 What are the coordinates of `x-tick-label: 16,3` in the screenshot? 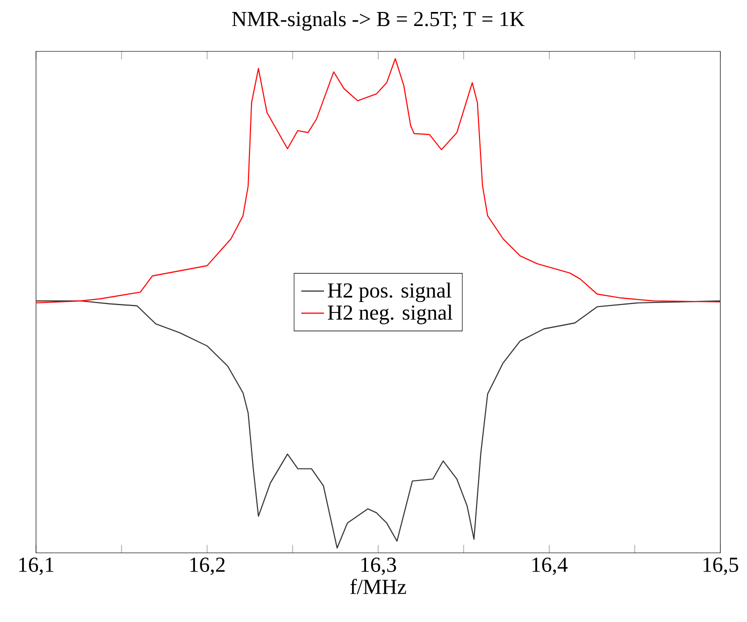 It's located at (378, 566).